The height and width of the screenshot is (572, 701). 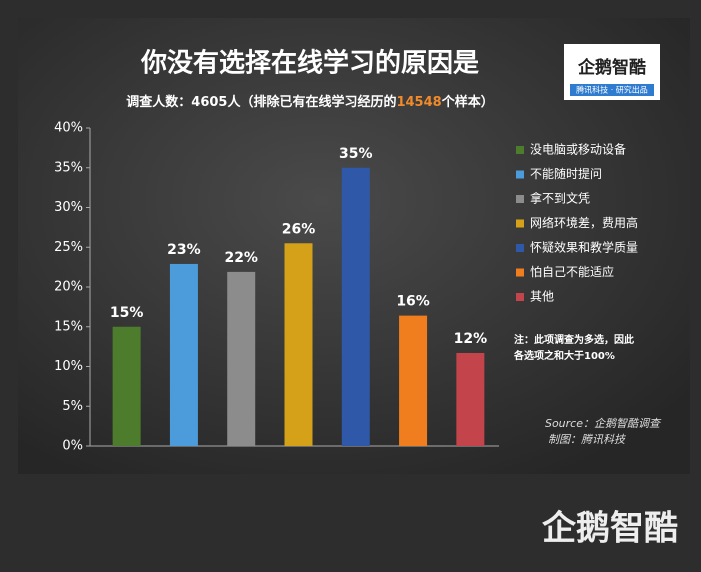 What do you see at coordinates (72, 446) in the screenshot?
I see `y-tick-label: 0%` at bounding box center [72, 446].